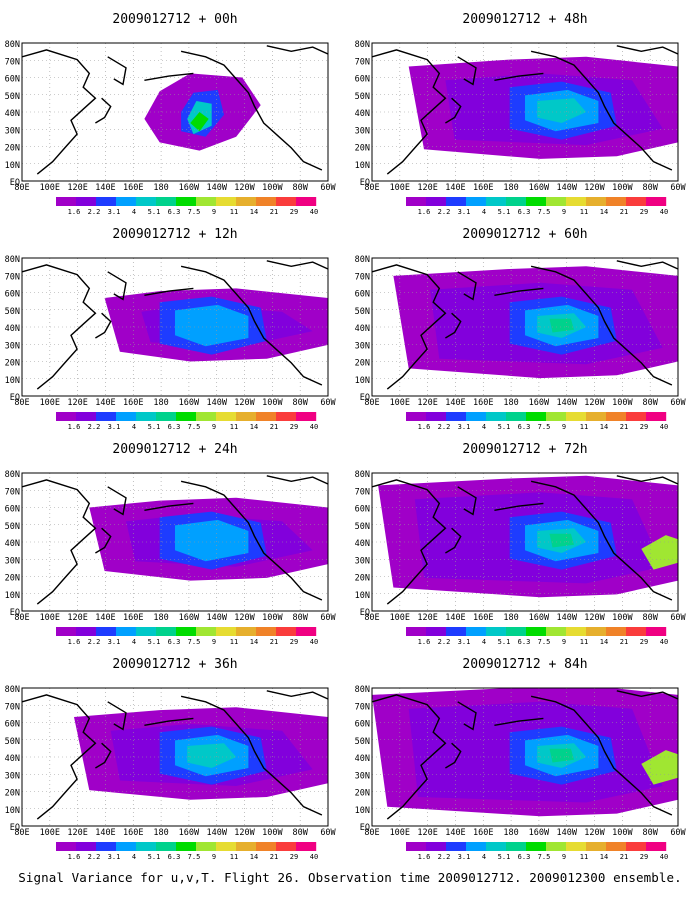  What do you see at coordinates (12, 131) in the screenshot?
I see `lat-label: 30N` at bounding box center [12, 131].